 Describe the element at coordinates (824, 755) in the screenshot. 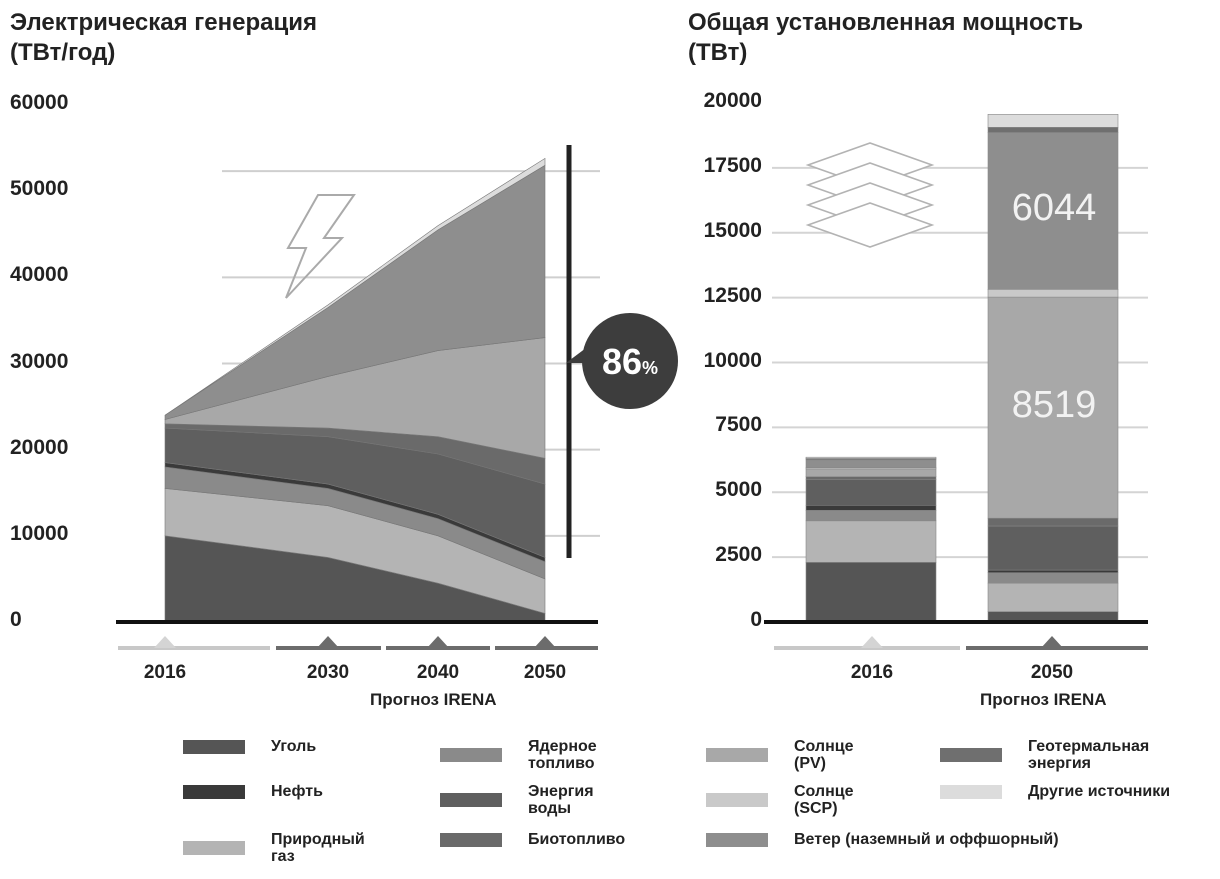

I see `legend-label: Солнце (PV)` at that location.